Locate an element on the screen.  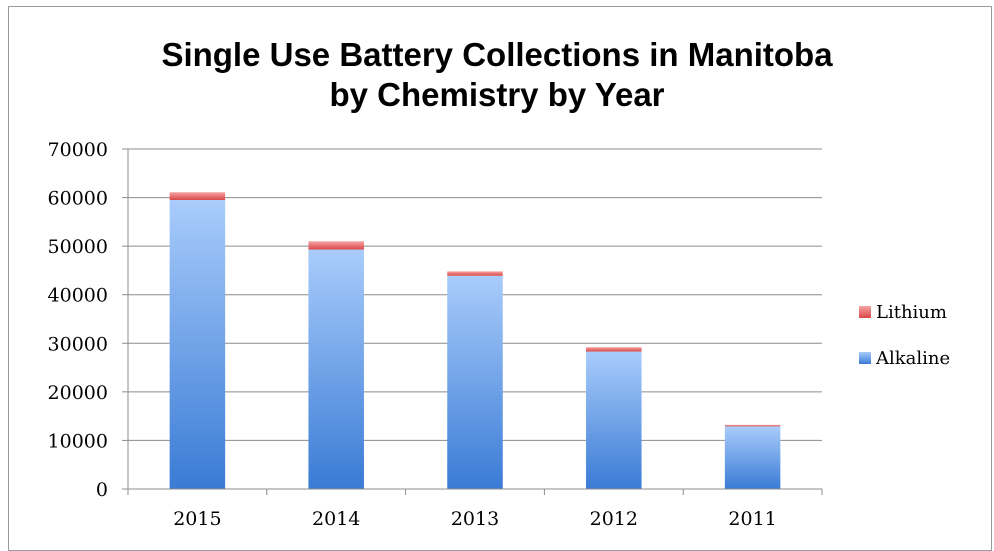
legend-swatch-alkaline is located at coordinates (865, 358).